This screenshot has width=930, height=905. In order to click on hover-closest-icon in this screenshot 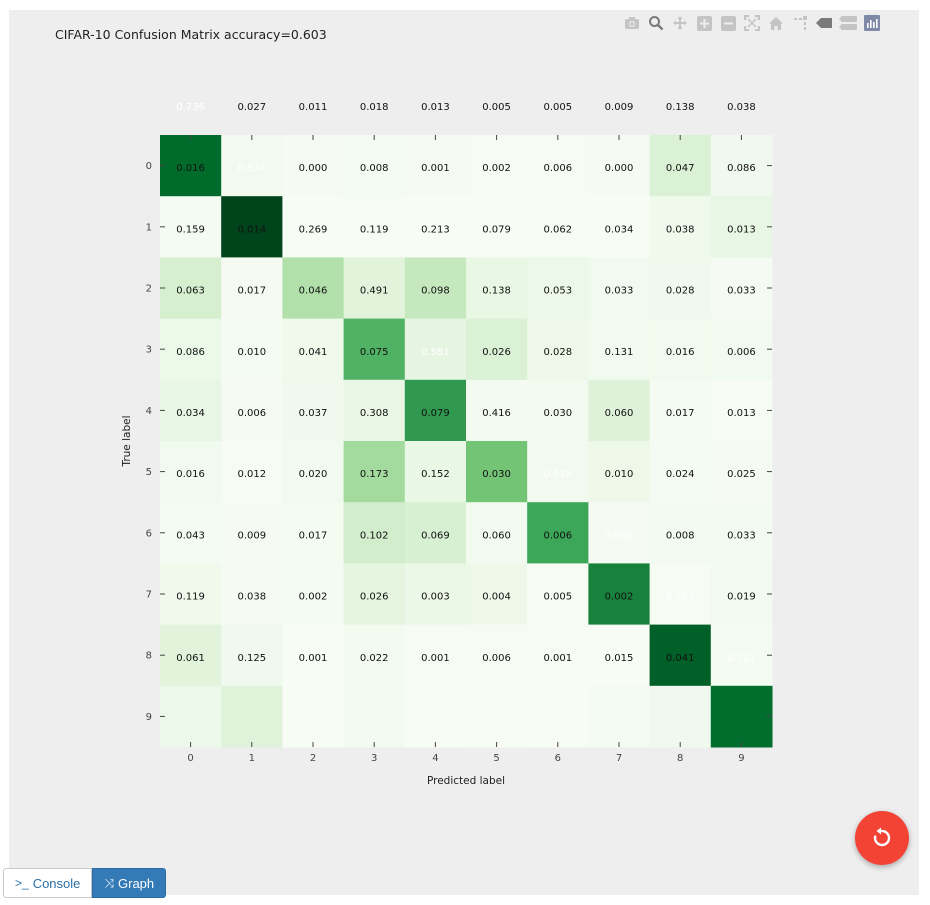, I will do `click(824, 23)`.